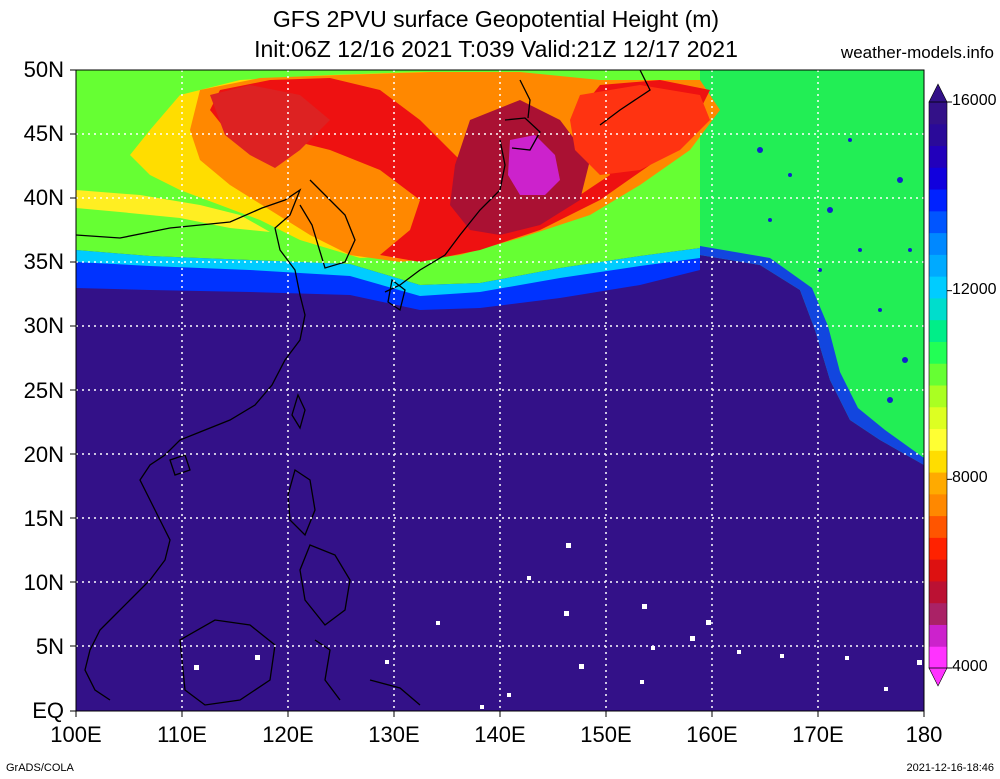 The image size is (1000, 779). I want to click on lon-label: 140E, so click(500, 734).